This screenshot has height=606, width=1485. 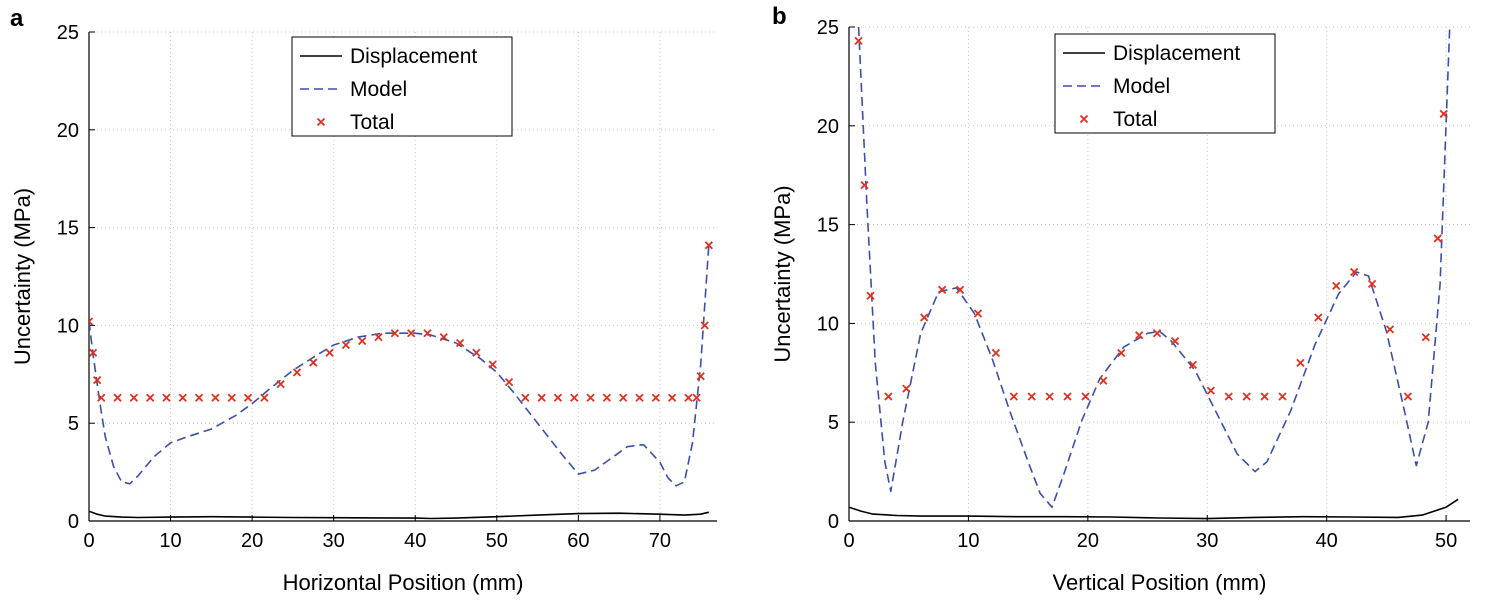 What do you see at coordinates (17, 18) in the screenshot?
I see `panel-letter: a` at bounding box center [17, 18].